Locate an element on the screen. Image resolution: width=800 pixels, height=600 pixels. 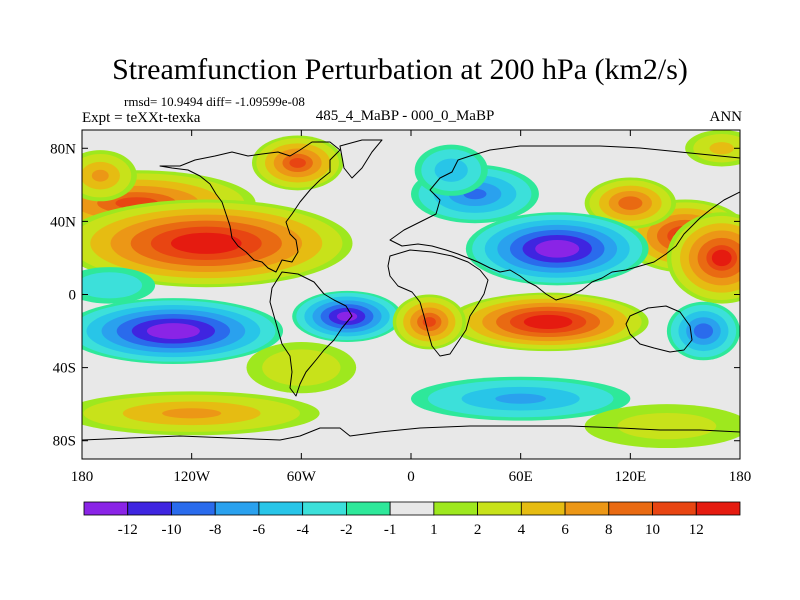
y-tick-label: 40N is located at coordinates (63, 222).